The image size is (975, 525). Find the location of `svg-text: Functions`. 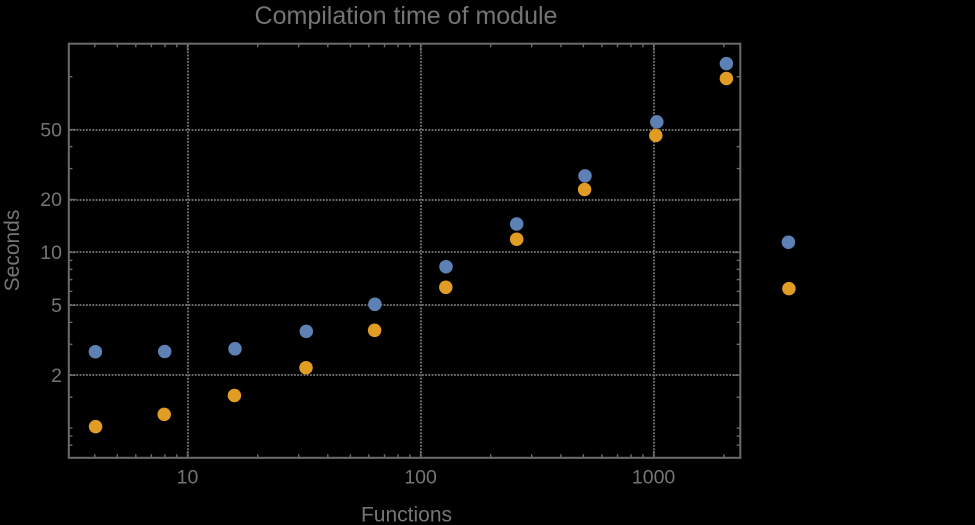

svg-text: Functions is located at coordinates (406, 514).